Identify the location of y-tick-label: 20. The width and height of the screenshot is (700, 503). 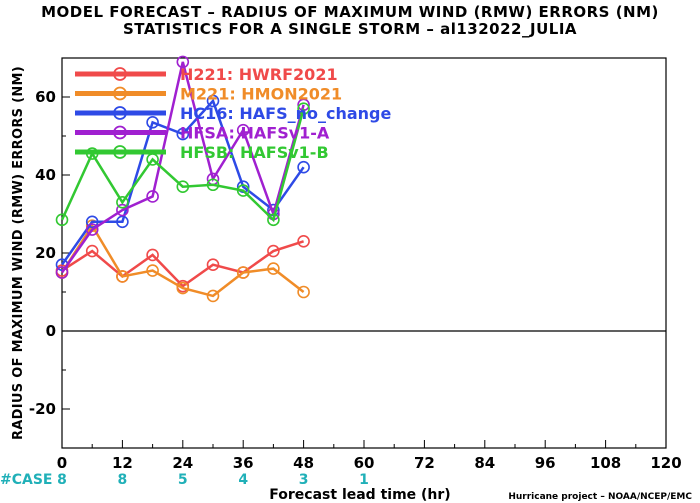
(45, 253).